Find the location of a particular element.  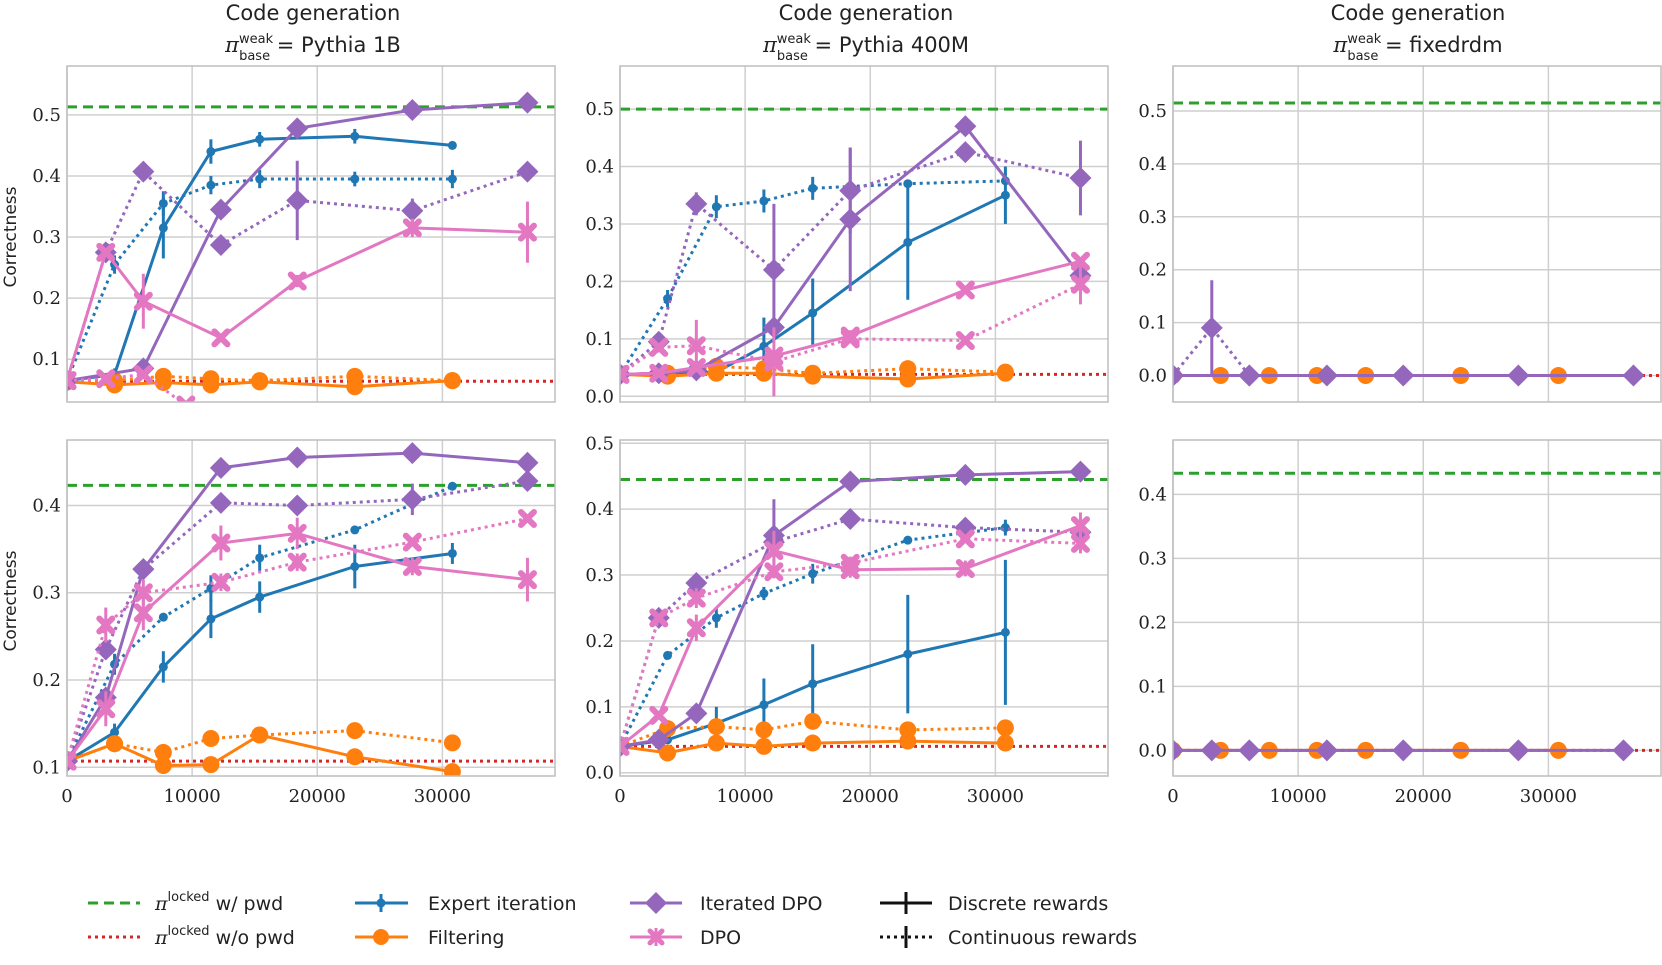

panel-r1-c1-series-dpo-continuous is located at coordinates (131, 383).